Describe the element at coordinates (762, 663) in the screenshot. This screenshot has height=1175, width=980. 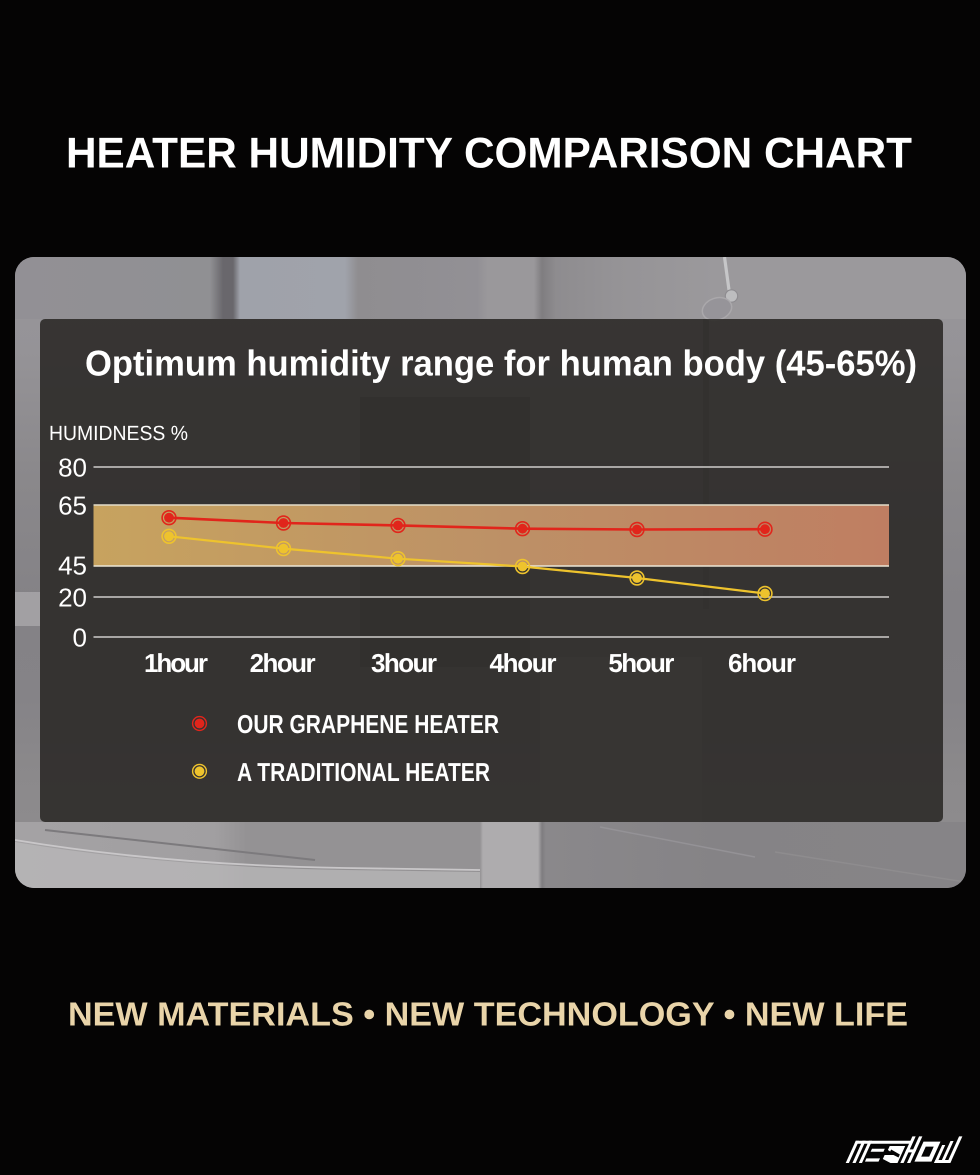
I see `svg-text: 6hour` at that location.